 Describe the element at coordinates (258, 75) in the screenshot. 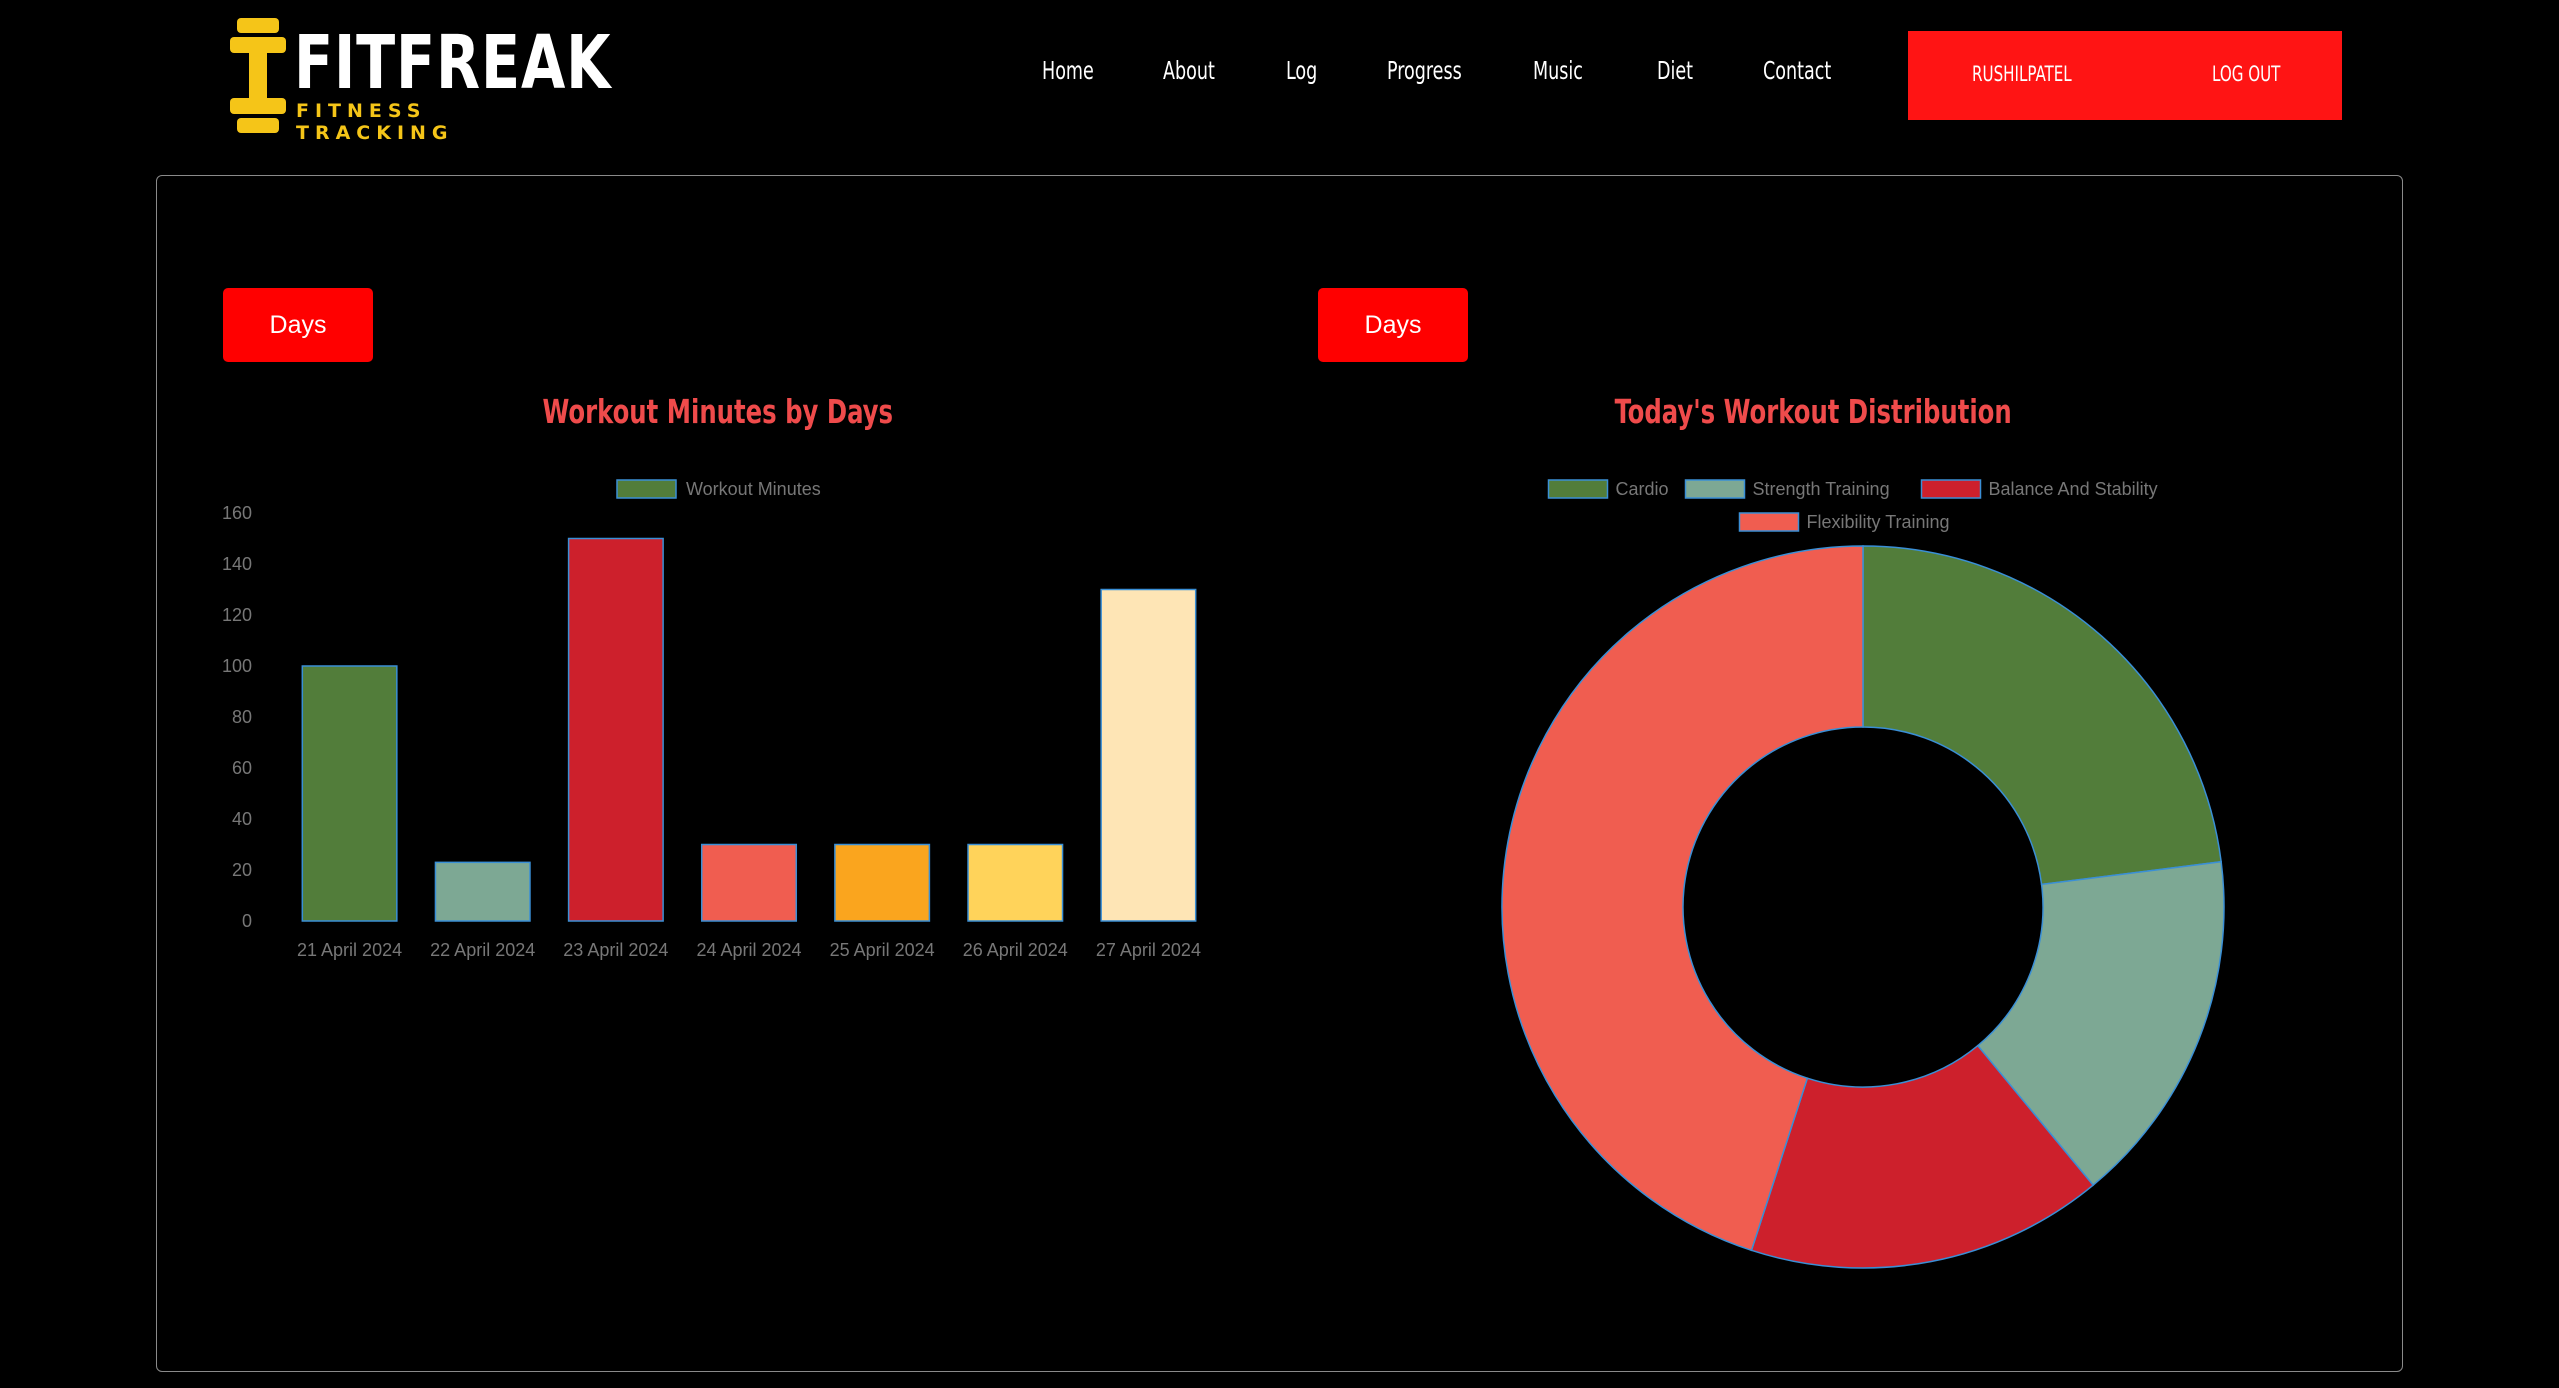

I see `dumbbell-icon` at that location.